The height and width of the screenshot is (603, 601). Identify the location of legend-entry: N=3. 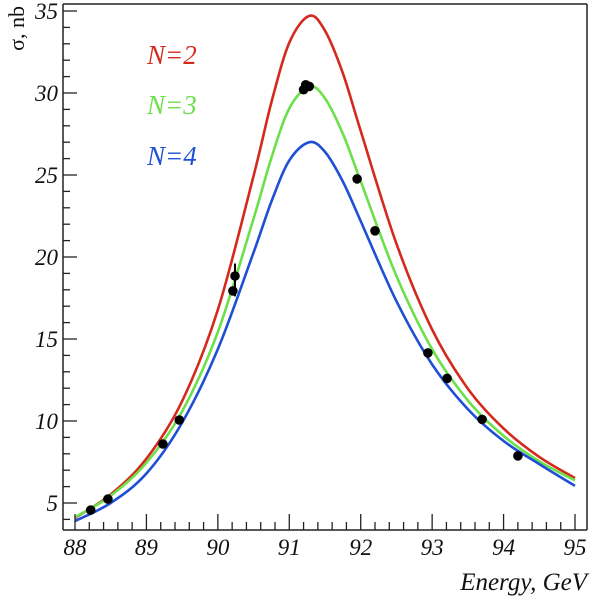
(171, 105).